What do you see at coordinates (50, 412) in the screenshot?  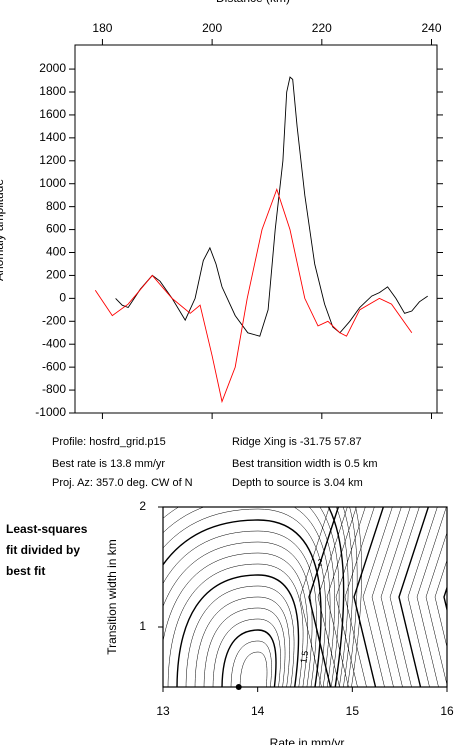 I see `y-tick-label: -1000` at bounding box center [50, 412].